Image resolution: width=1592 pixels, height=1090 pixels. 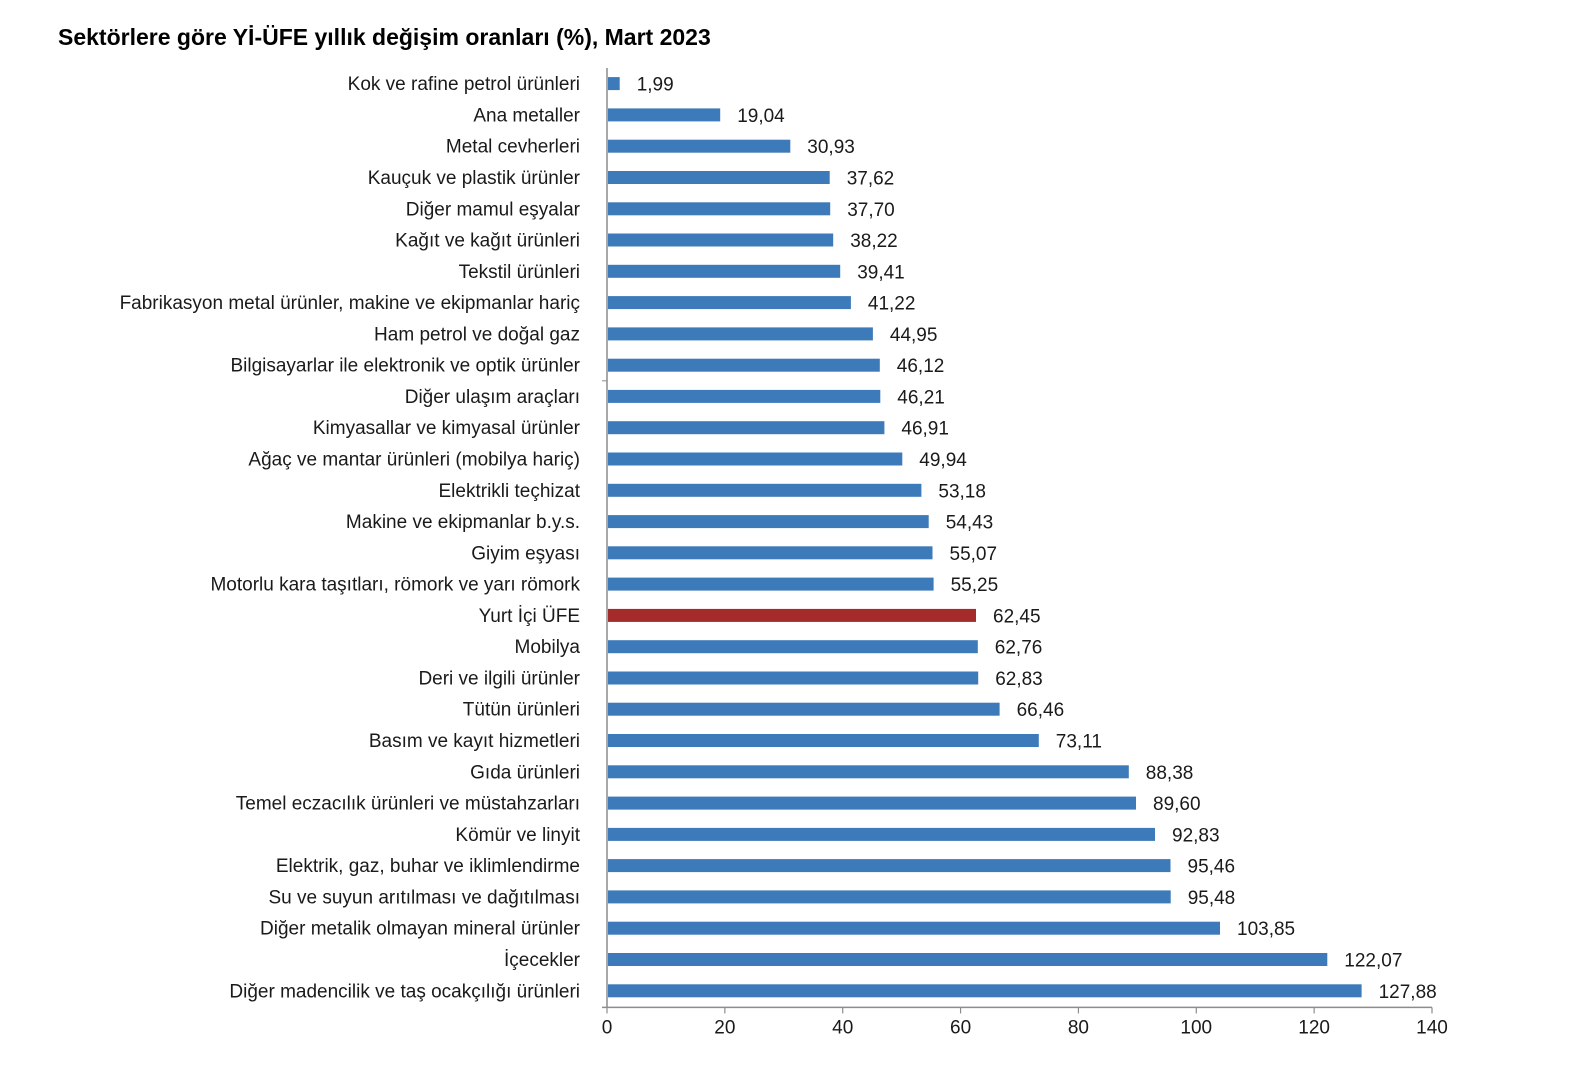 What do you see at coordinates (962, 491) in the screenshot?
I see `value-label: 53,18` at bounding box center [962, 491].